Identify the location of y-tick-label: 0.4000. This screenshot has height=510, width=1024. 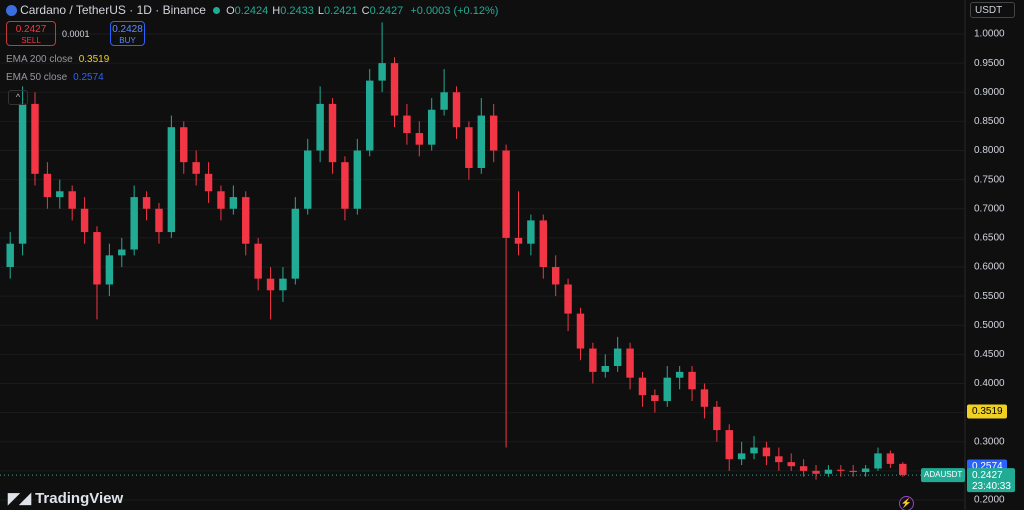
(989, 383).